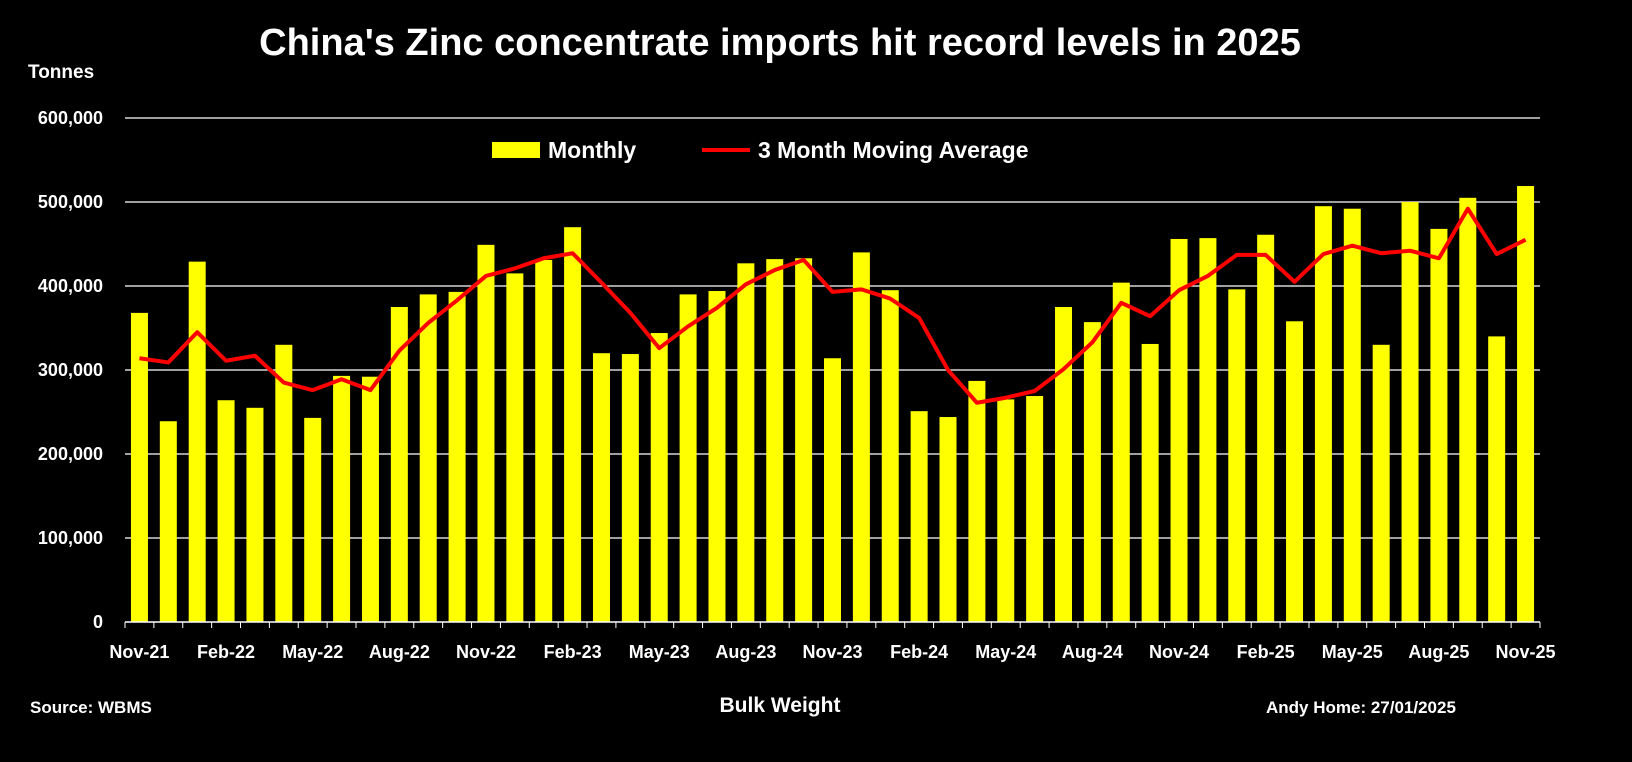 Image resolution: width=1632 pixels, height=762 pixels. I want to click on x-tick-label: Feb-22, so click(226, 652).